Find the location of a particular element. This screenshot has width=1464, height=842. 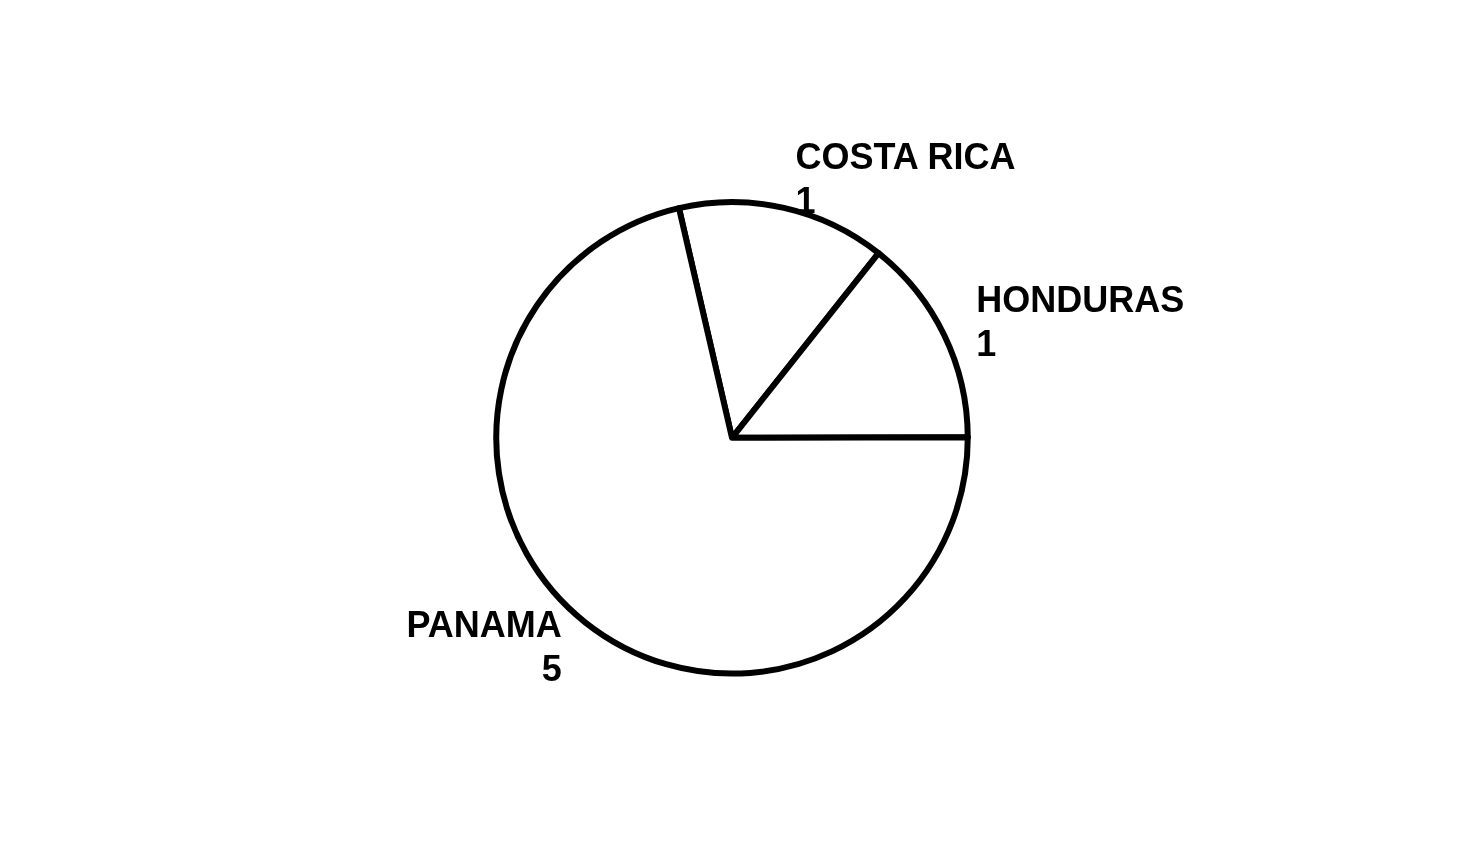

slice-label: PANAMA is located at coordinates (484, 624).